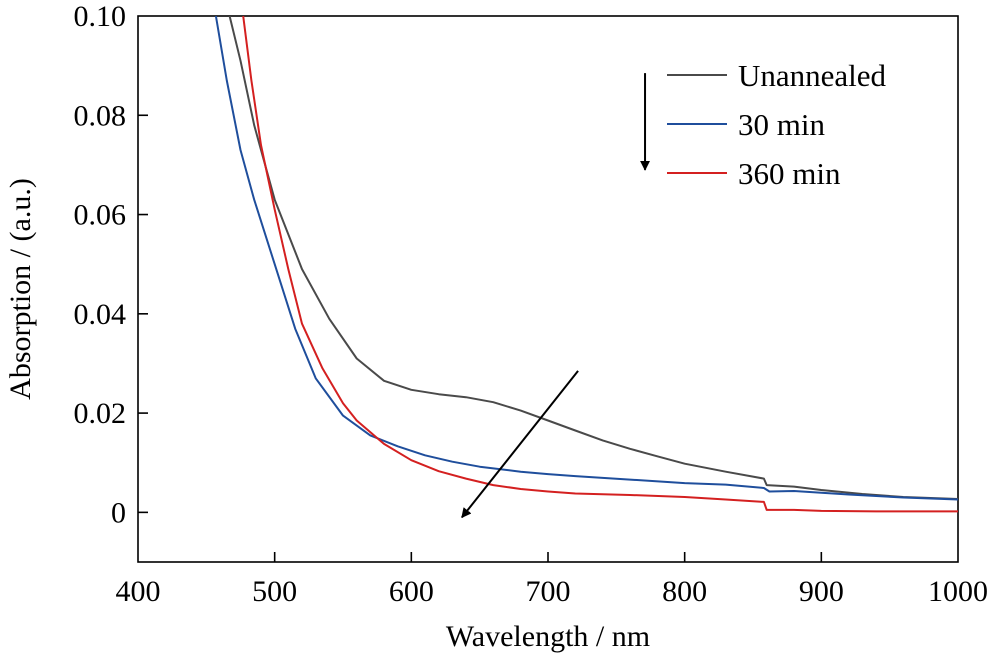 Image resolution: width=1000 pixels, height=659 pixels. What do you see at coordinates (684, 591) in the screenshot?
I see `x-tick-label: 800` at bounding box center [684, 591].